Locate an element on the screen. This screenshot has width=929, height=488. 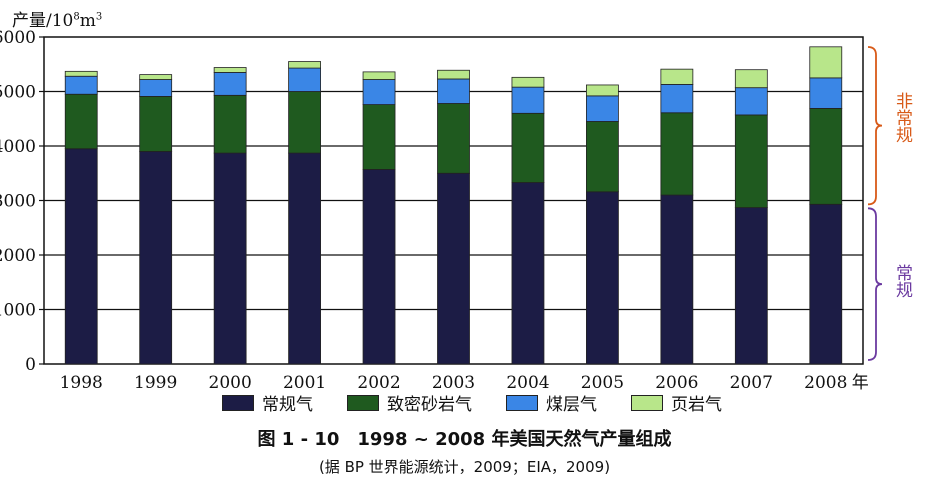
legend-item-conventional: 常规气 is located at coordinates (267, 402).